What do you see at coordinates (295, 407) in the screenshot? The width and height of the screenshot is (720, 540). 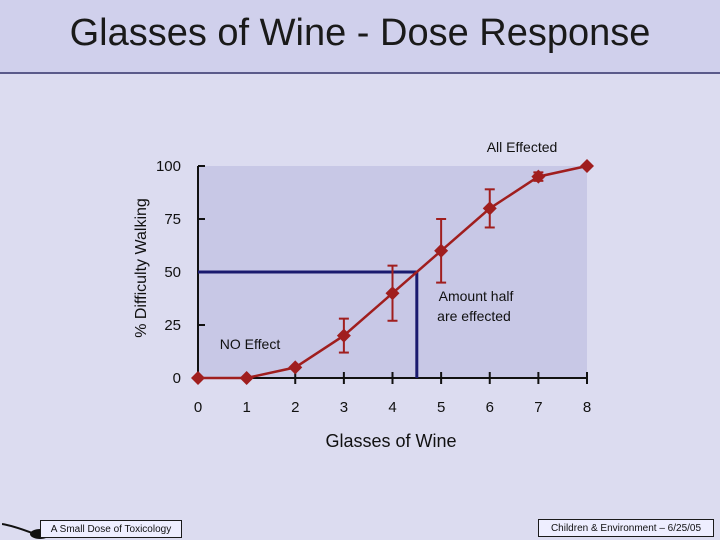 I see `x-tick-label-2: 2` at bounding box center [295, 407].